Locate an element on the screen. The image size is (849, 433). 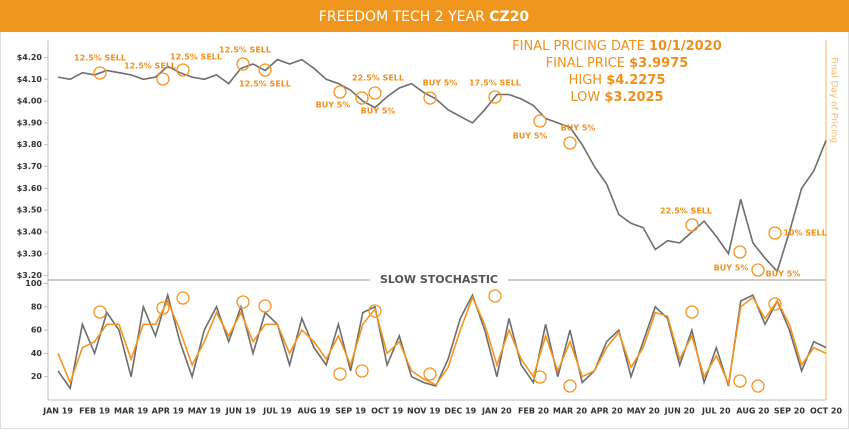
info-label: FINAL PRICING DATE is located at coordinates (578, 46).